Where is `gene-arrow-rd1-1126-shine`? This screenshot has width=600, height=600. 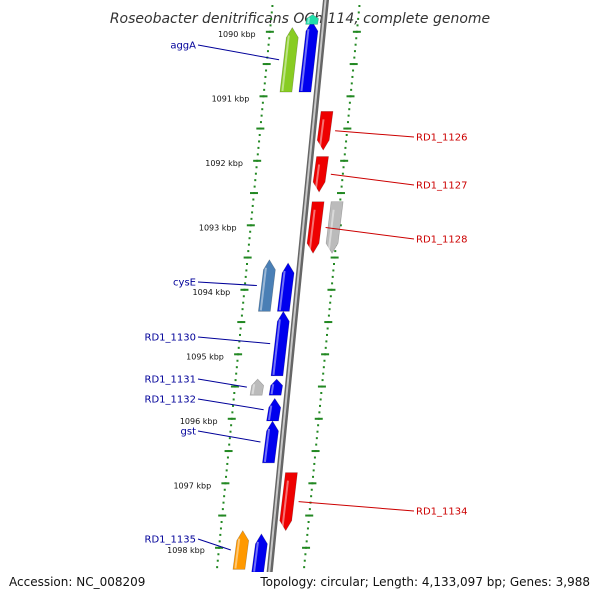
gene-arrow-rd1-1126-shine is located at coordinates (321, 134).